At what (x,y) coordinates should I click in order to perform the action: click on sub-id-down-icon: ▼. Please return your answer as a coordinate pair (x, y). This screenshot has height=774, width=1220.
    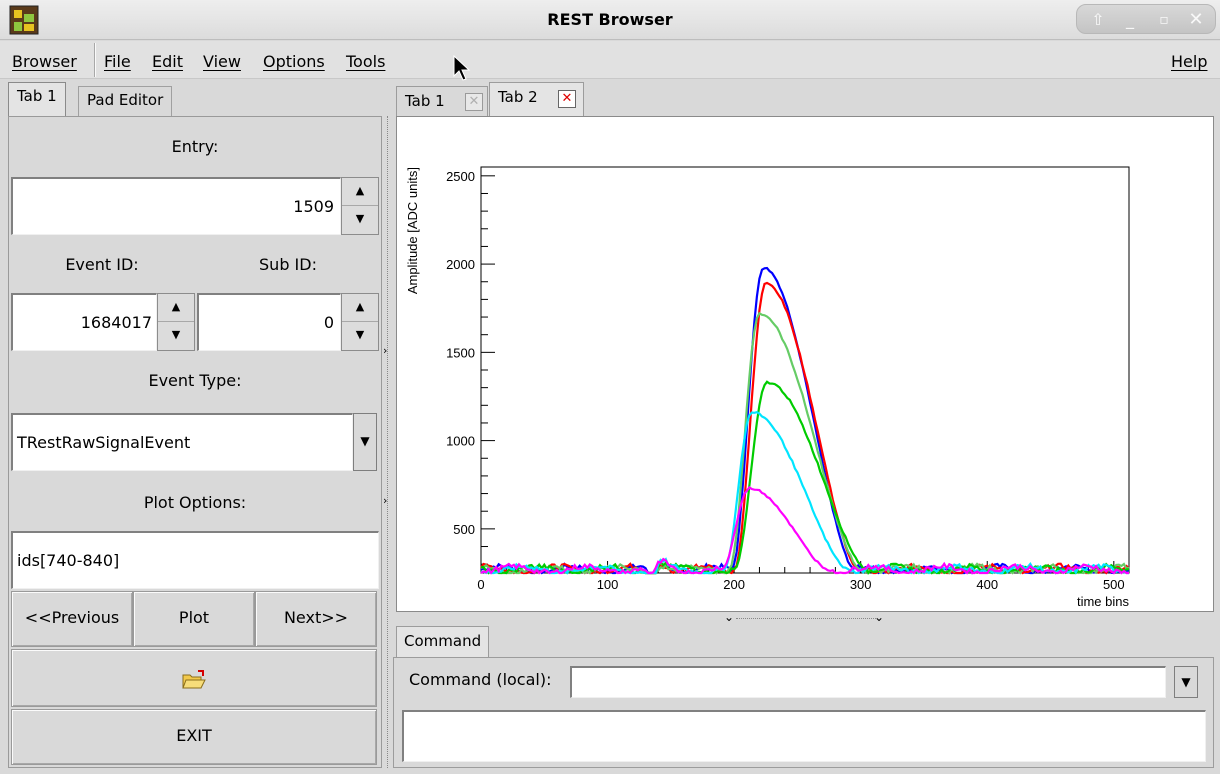
    Looking at the image, I should click on (360, 334).